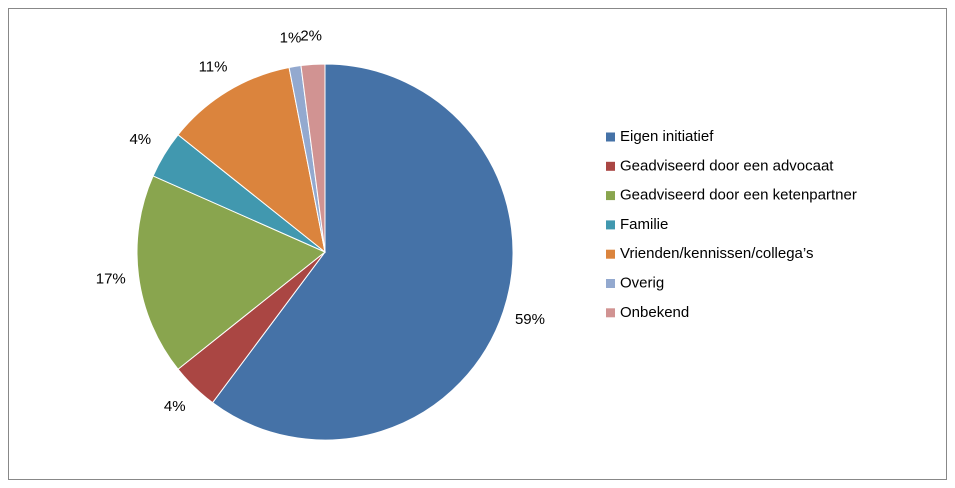 Image resolution: width=955 pixels, height=488 pixels. Describe the element at coordinates (667, 136) in the screenshot. I see `legend-label: Eigen initiatief` at that location.